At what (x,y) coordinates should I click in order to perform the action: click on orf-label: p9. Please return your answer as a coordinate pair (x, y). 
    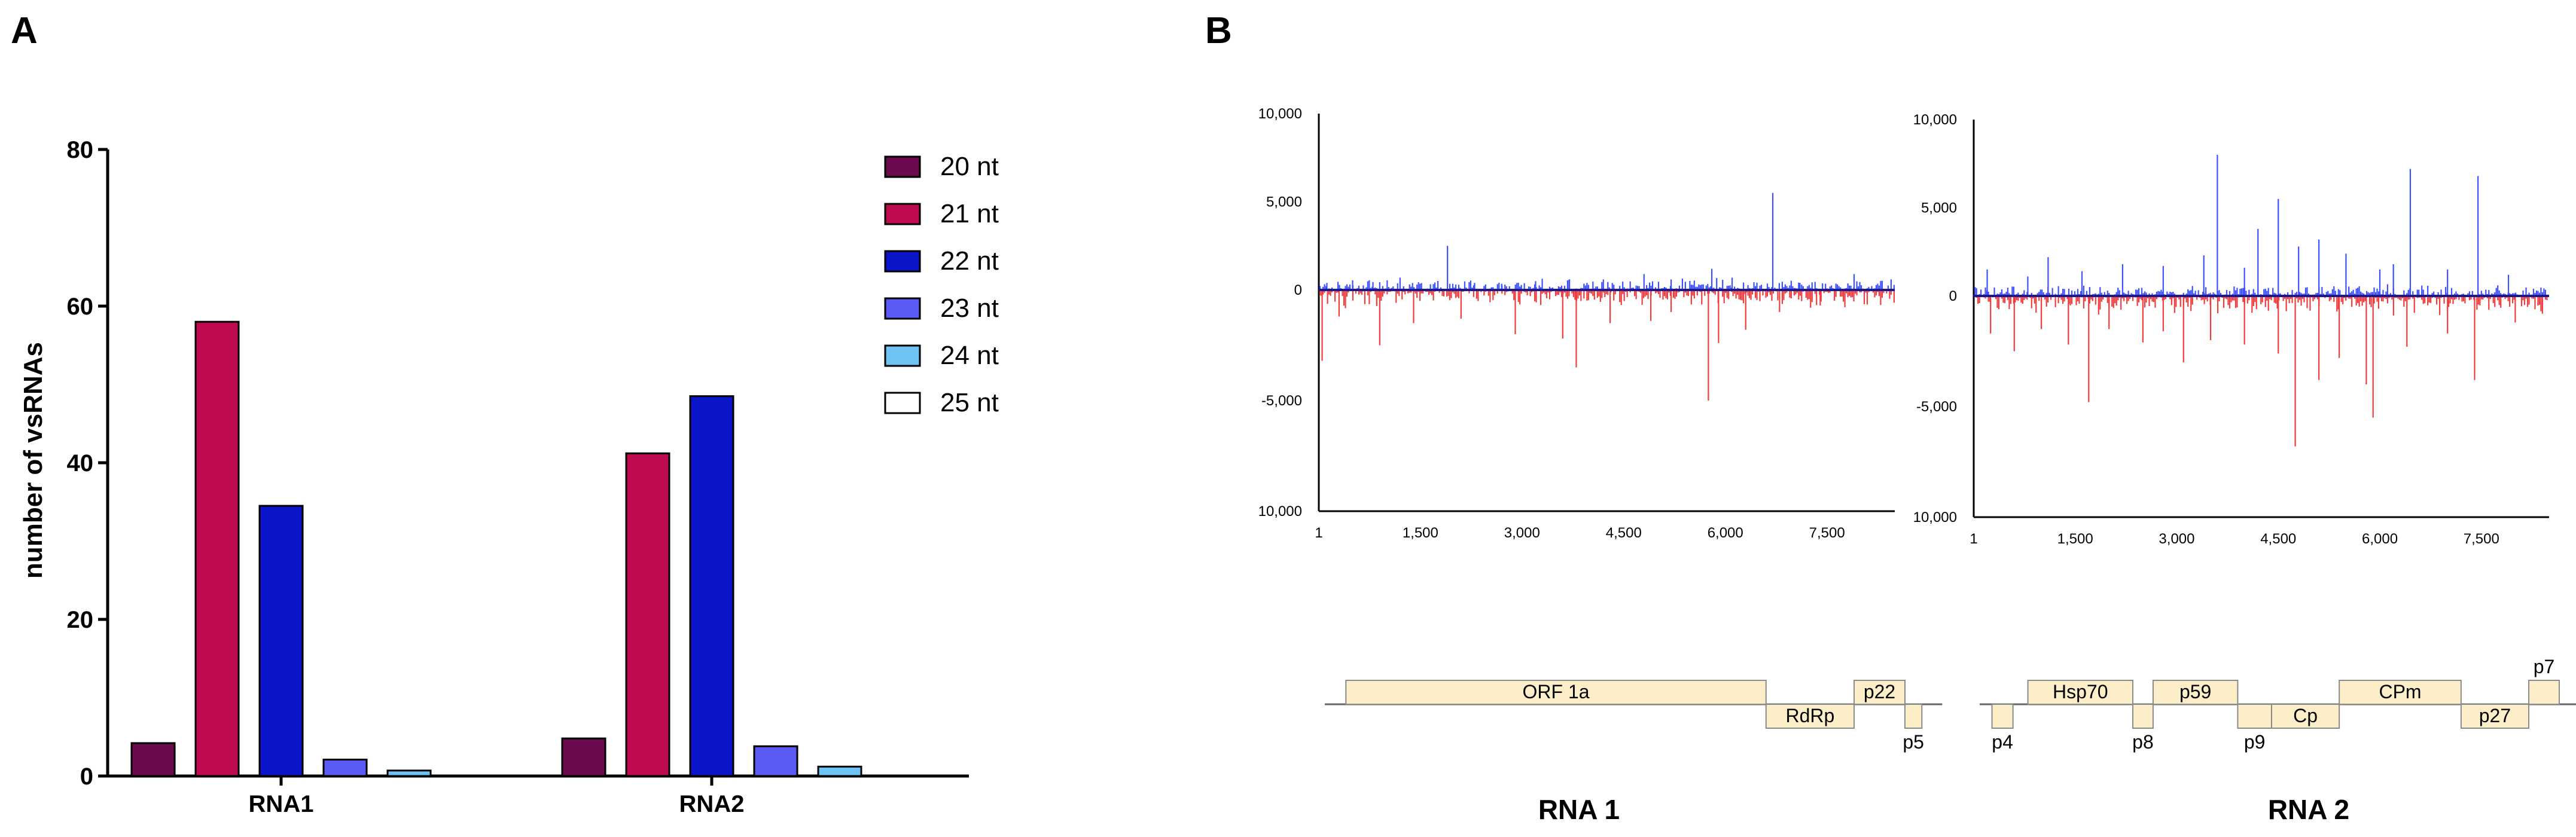
    Looking at the image, I should click on (2255, 742).